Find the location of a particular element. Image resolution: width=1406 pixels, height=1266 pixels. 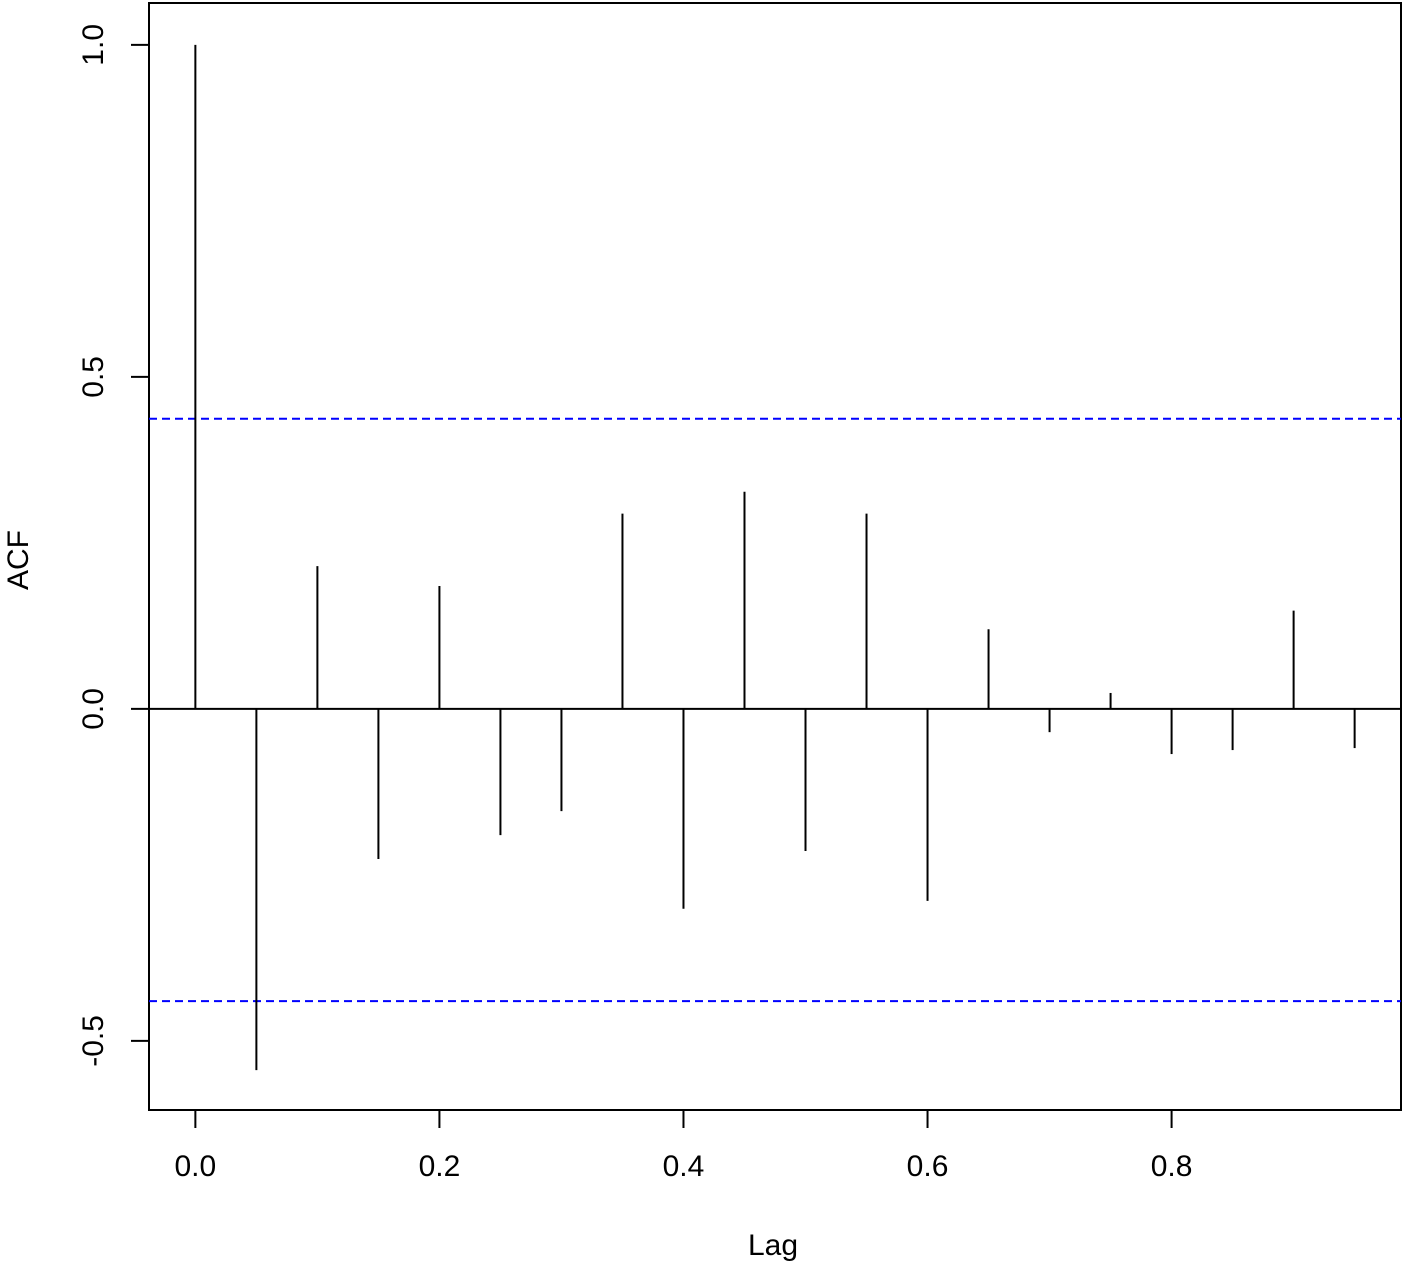

y-axis-label: ACF is located at coordinates (18, 560).